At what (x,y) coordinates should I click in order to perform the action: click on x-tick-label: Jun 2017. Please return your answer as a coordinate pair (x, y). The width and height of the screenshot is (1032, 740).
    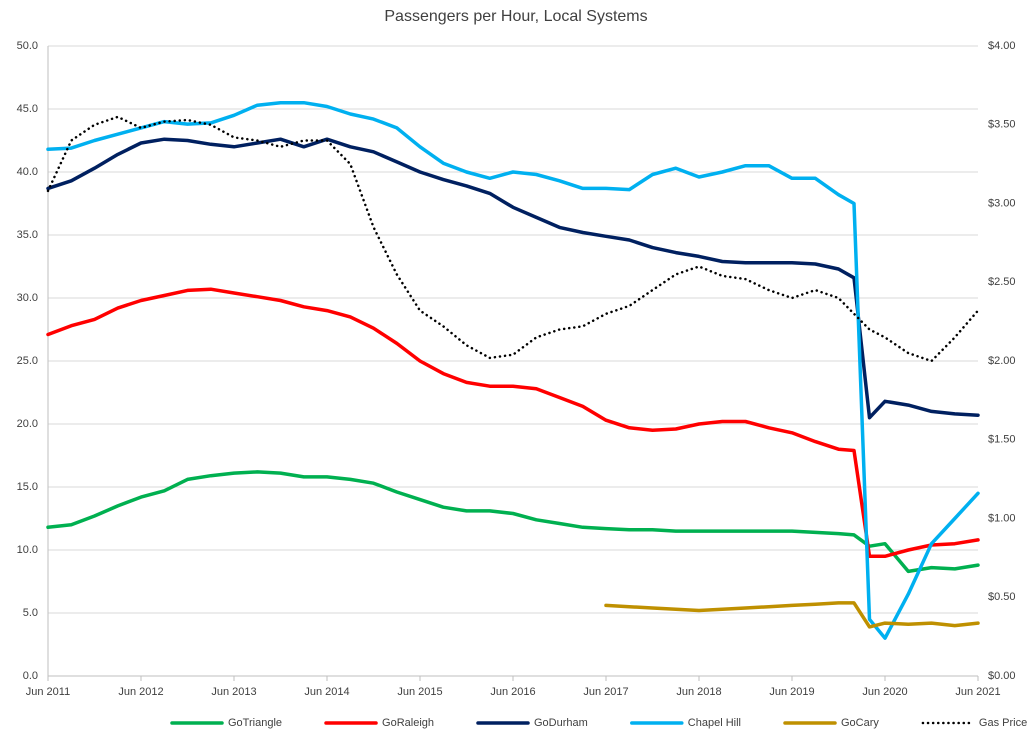
    Looking at the image, I should click on (605, 692).